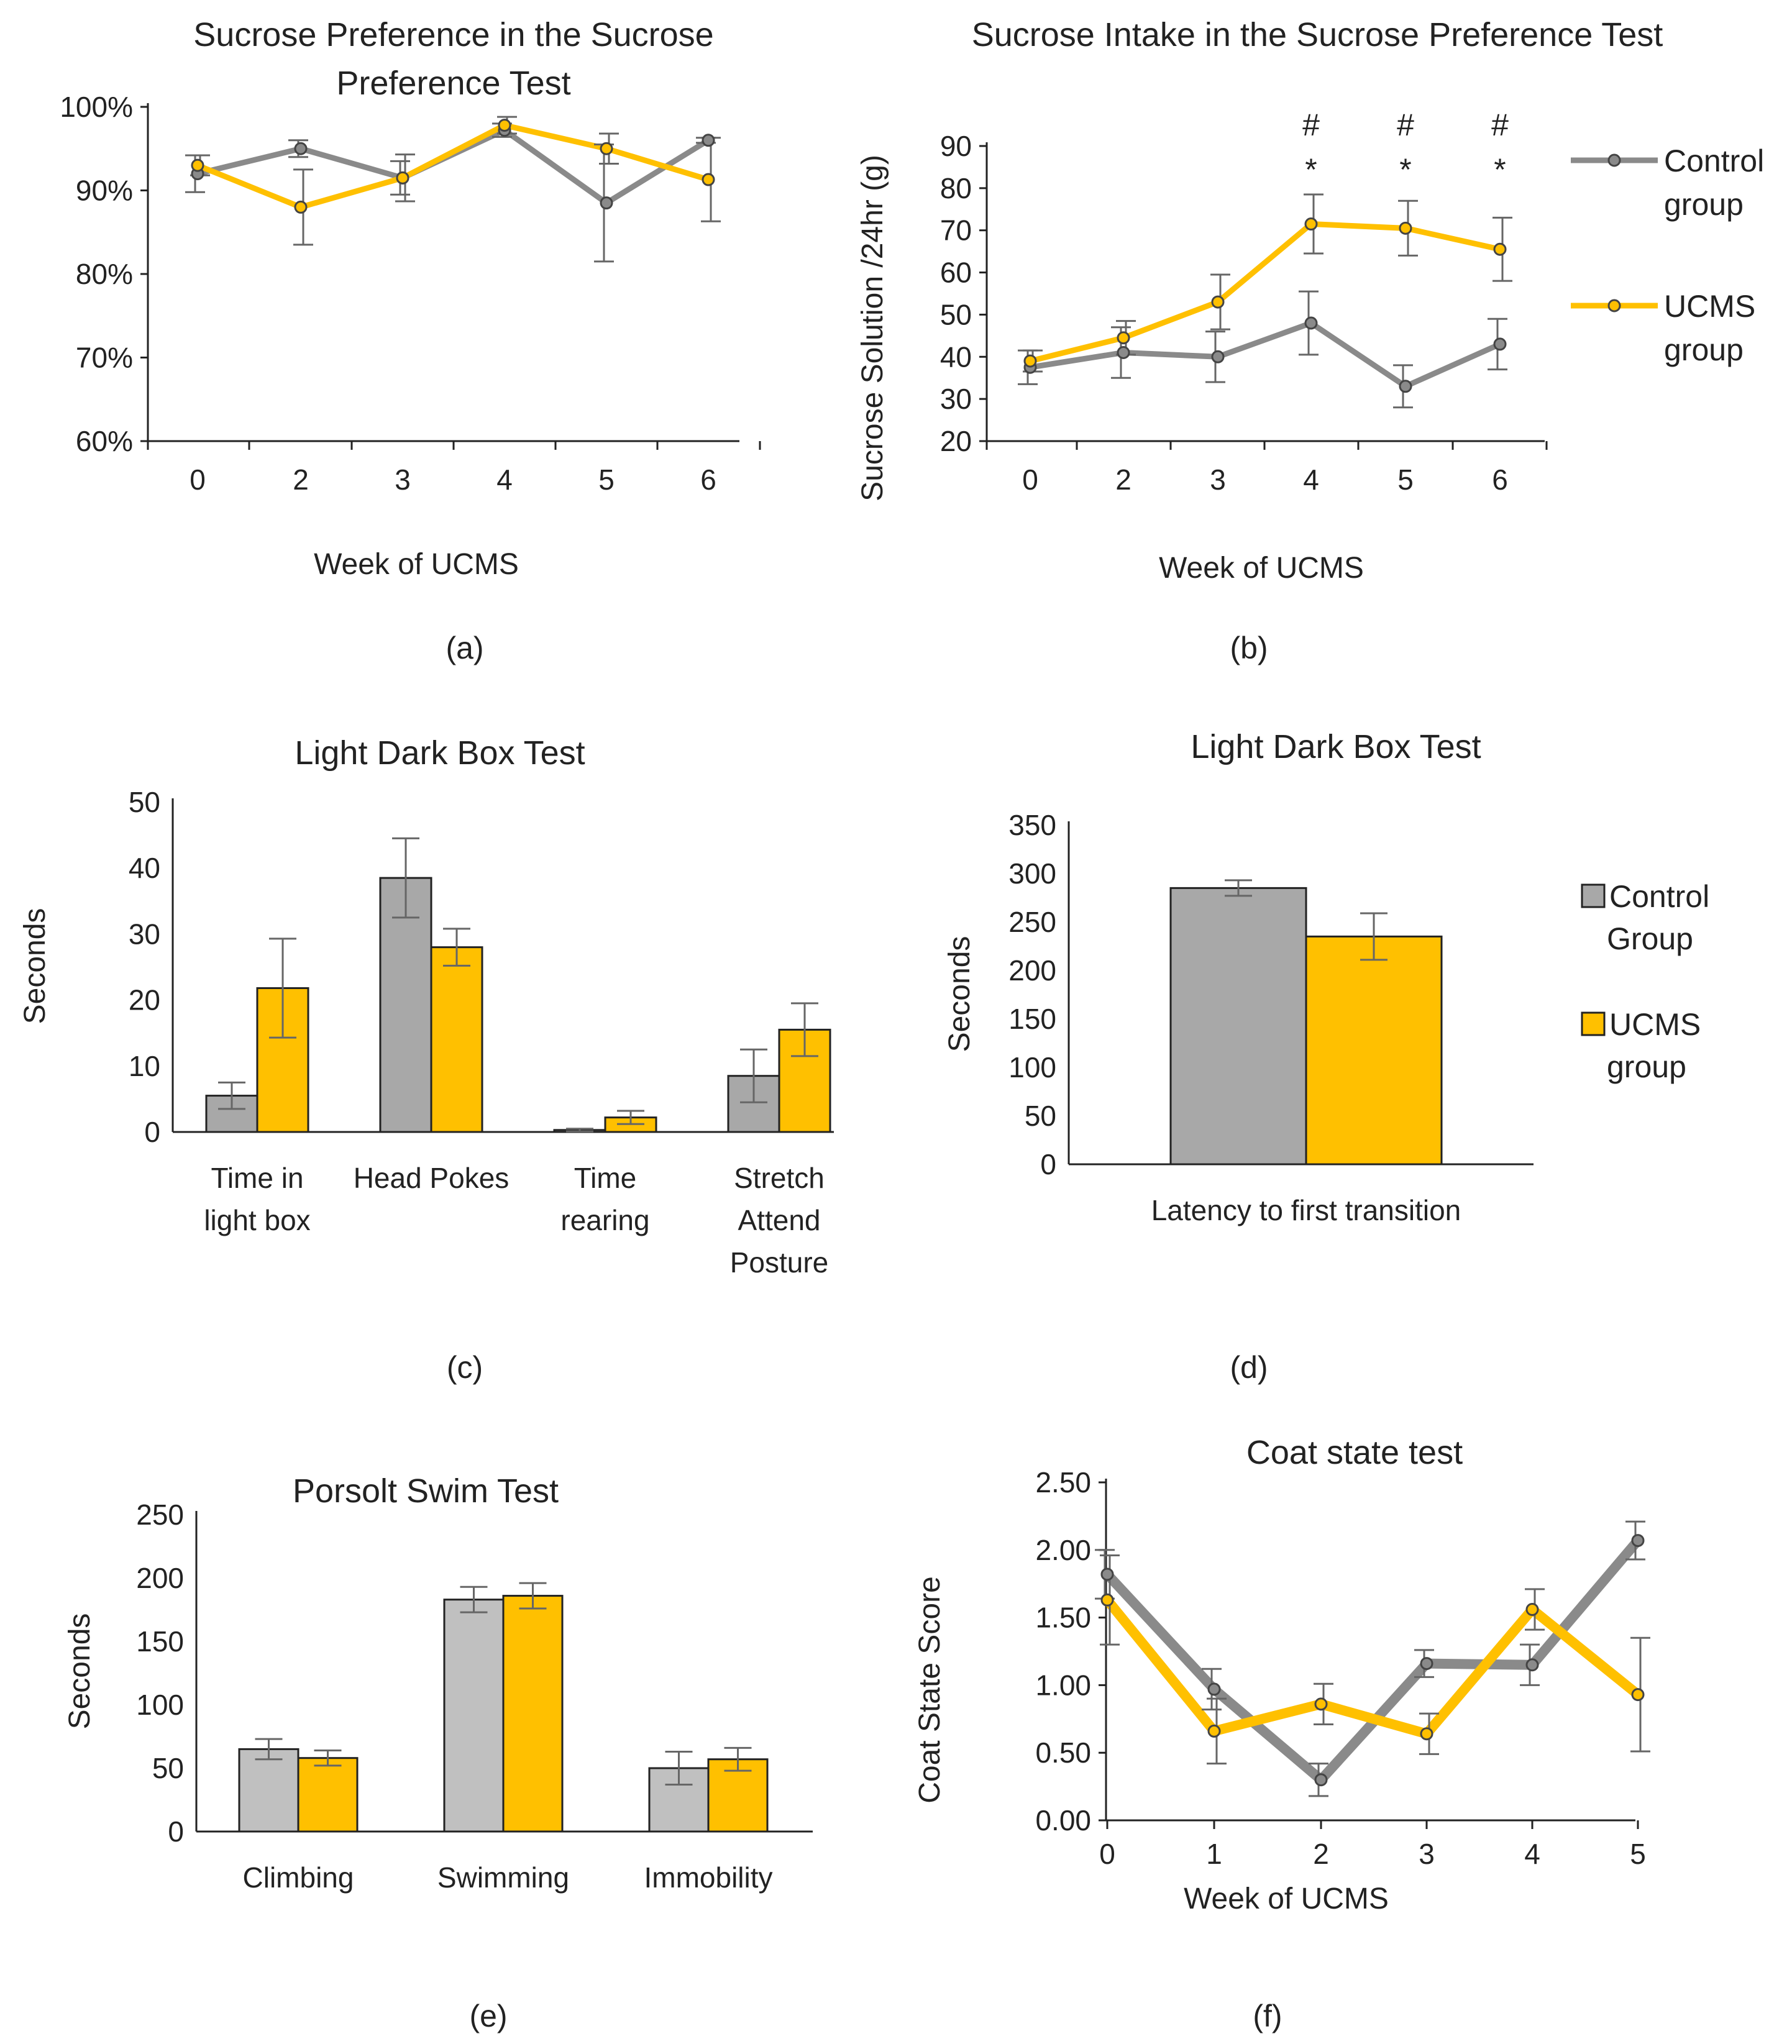  I want to click on legend-swatch, so click(1593, 895).